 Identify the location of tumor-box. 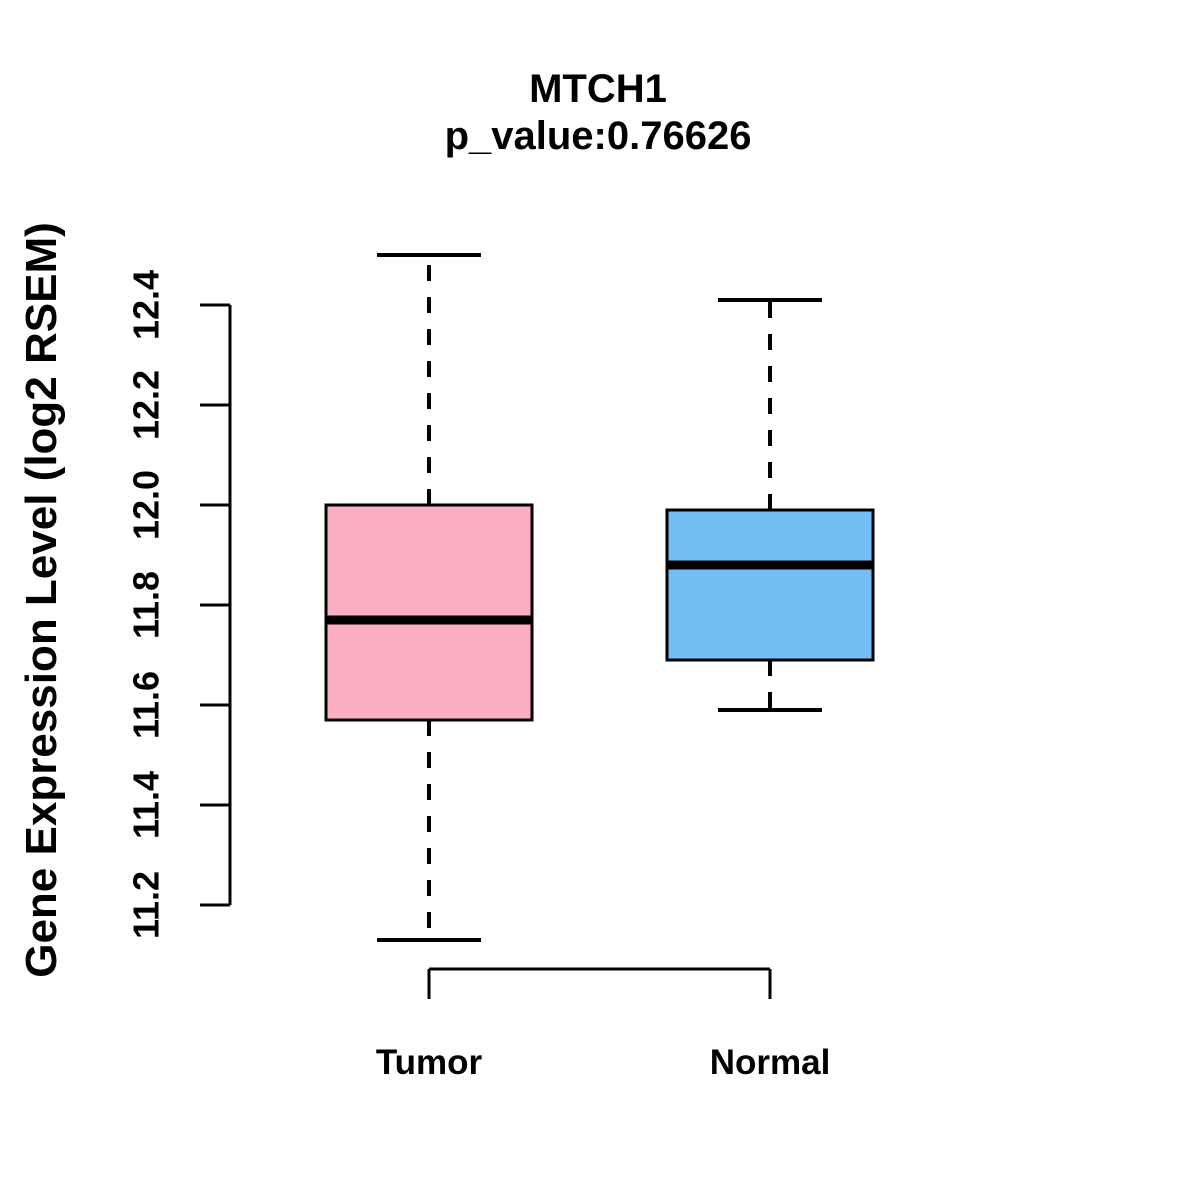
(429, 612).